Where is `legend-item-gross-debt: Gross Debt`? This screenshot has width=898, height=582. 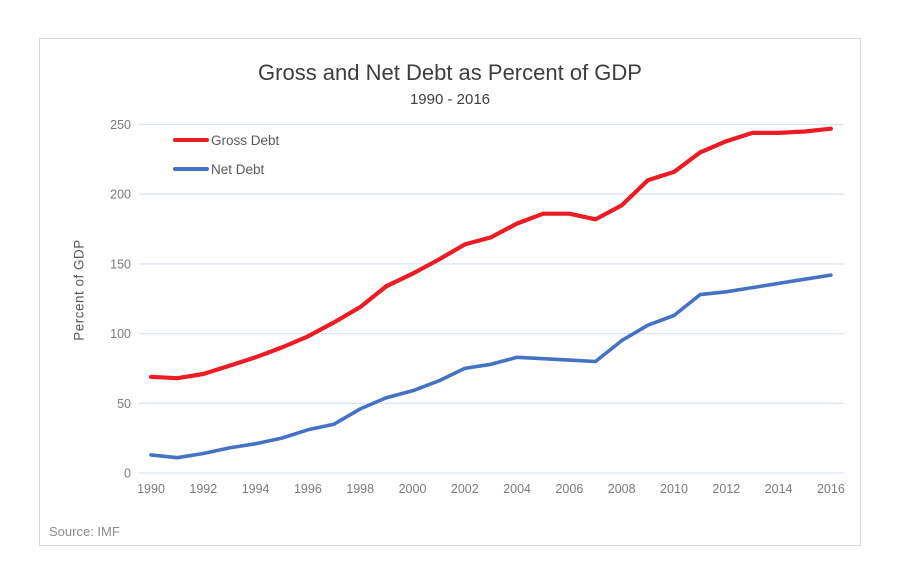
legend-item-gross-debt: Gross Debt is located at coordinates (226, 140).